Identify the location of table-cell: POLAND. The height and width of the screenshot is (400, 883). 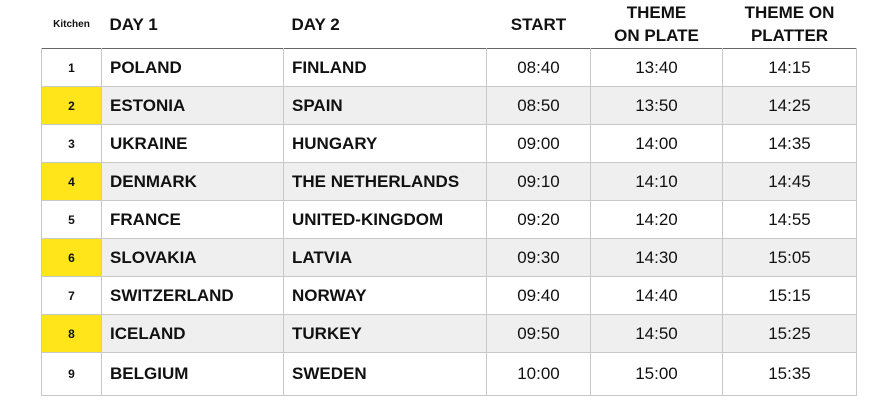
(192, 67).